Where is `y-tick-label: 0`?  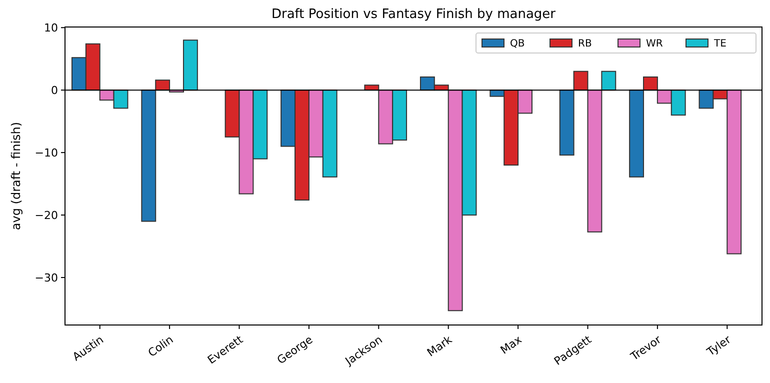
y-tick-label: 0 is located at coordinates (54, 90).